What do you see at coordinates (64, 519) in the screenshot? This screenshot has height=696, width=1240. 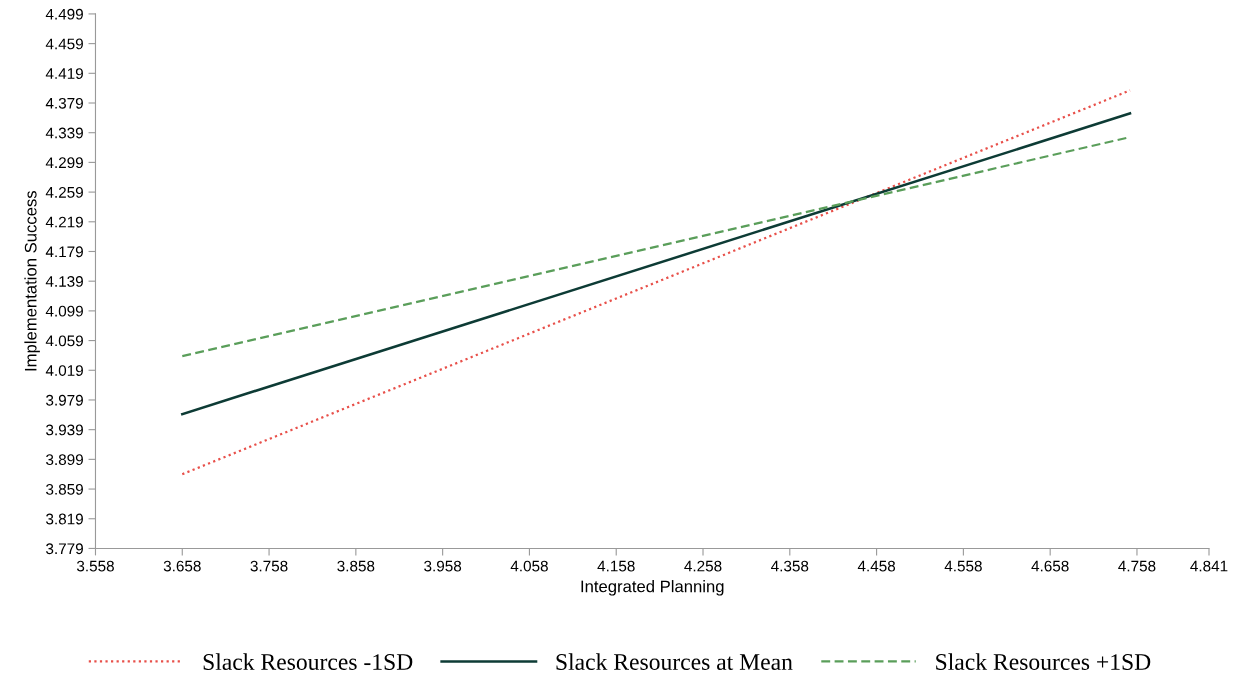 I see `y-tick-label: 3.819` at bounding box center [64, 519].